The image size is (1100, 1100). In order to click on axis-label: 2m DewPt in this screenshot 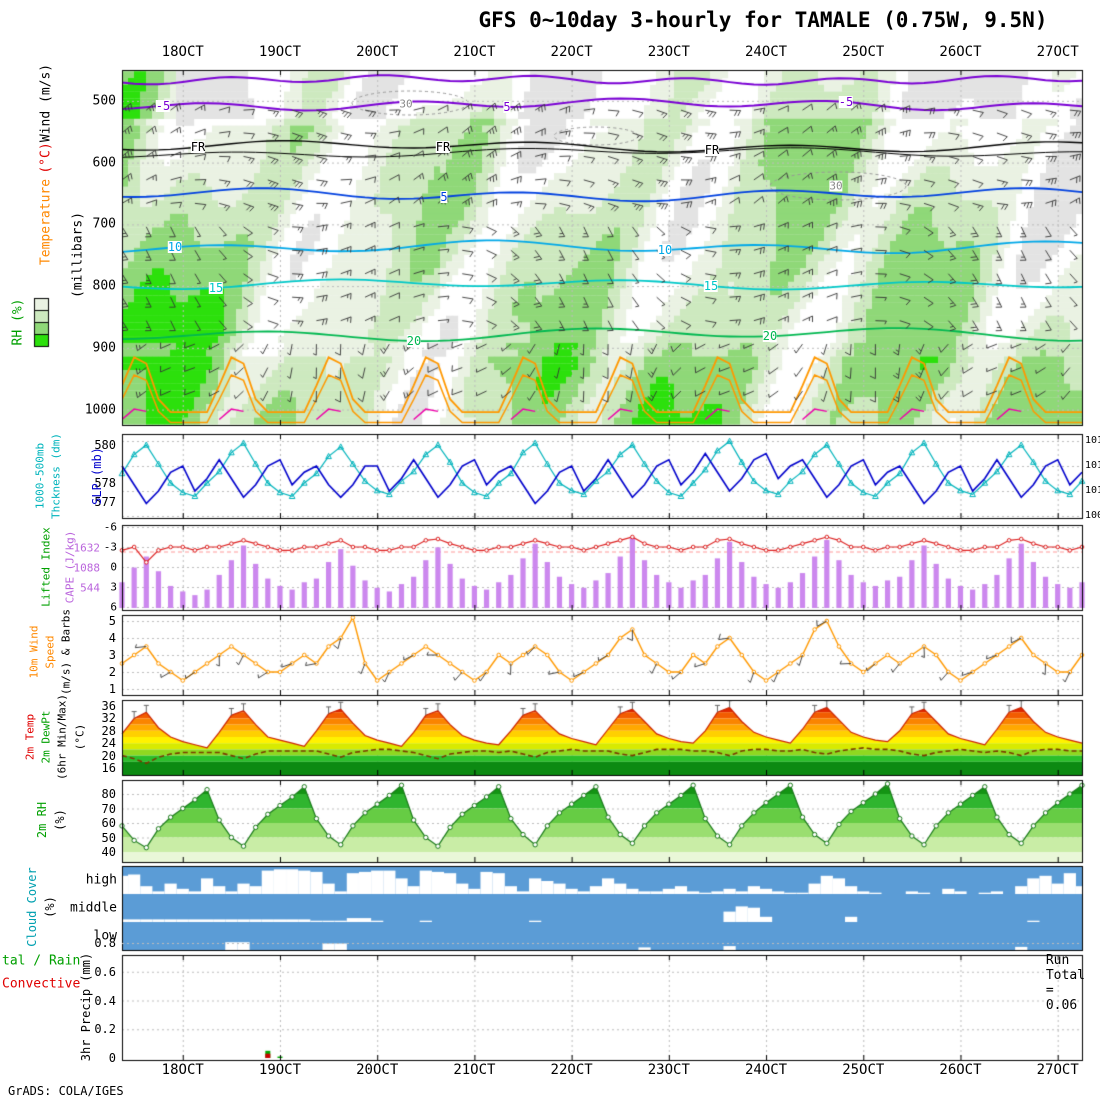, I will do `click(46, 737)`.